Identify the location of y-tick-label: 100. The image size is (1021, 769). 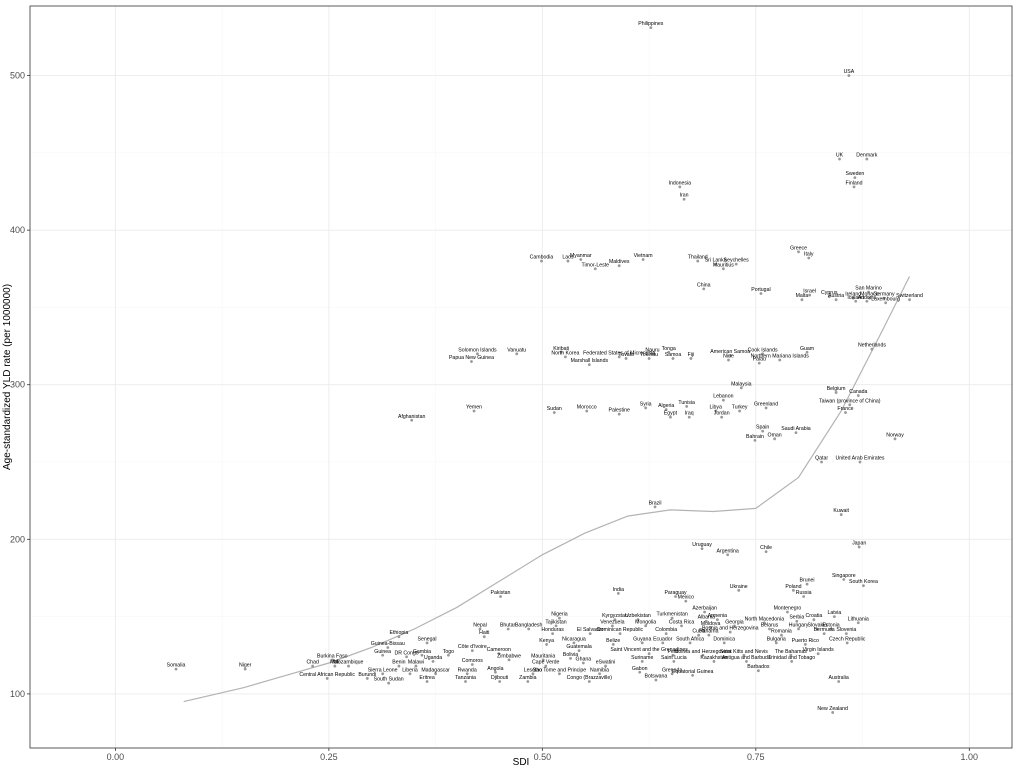
(17, 694).